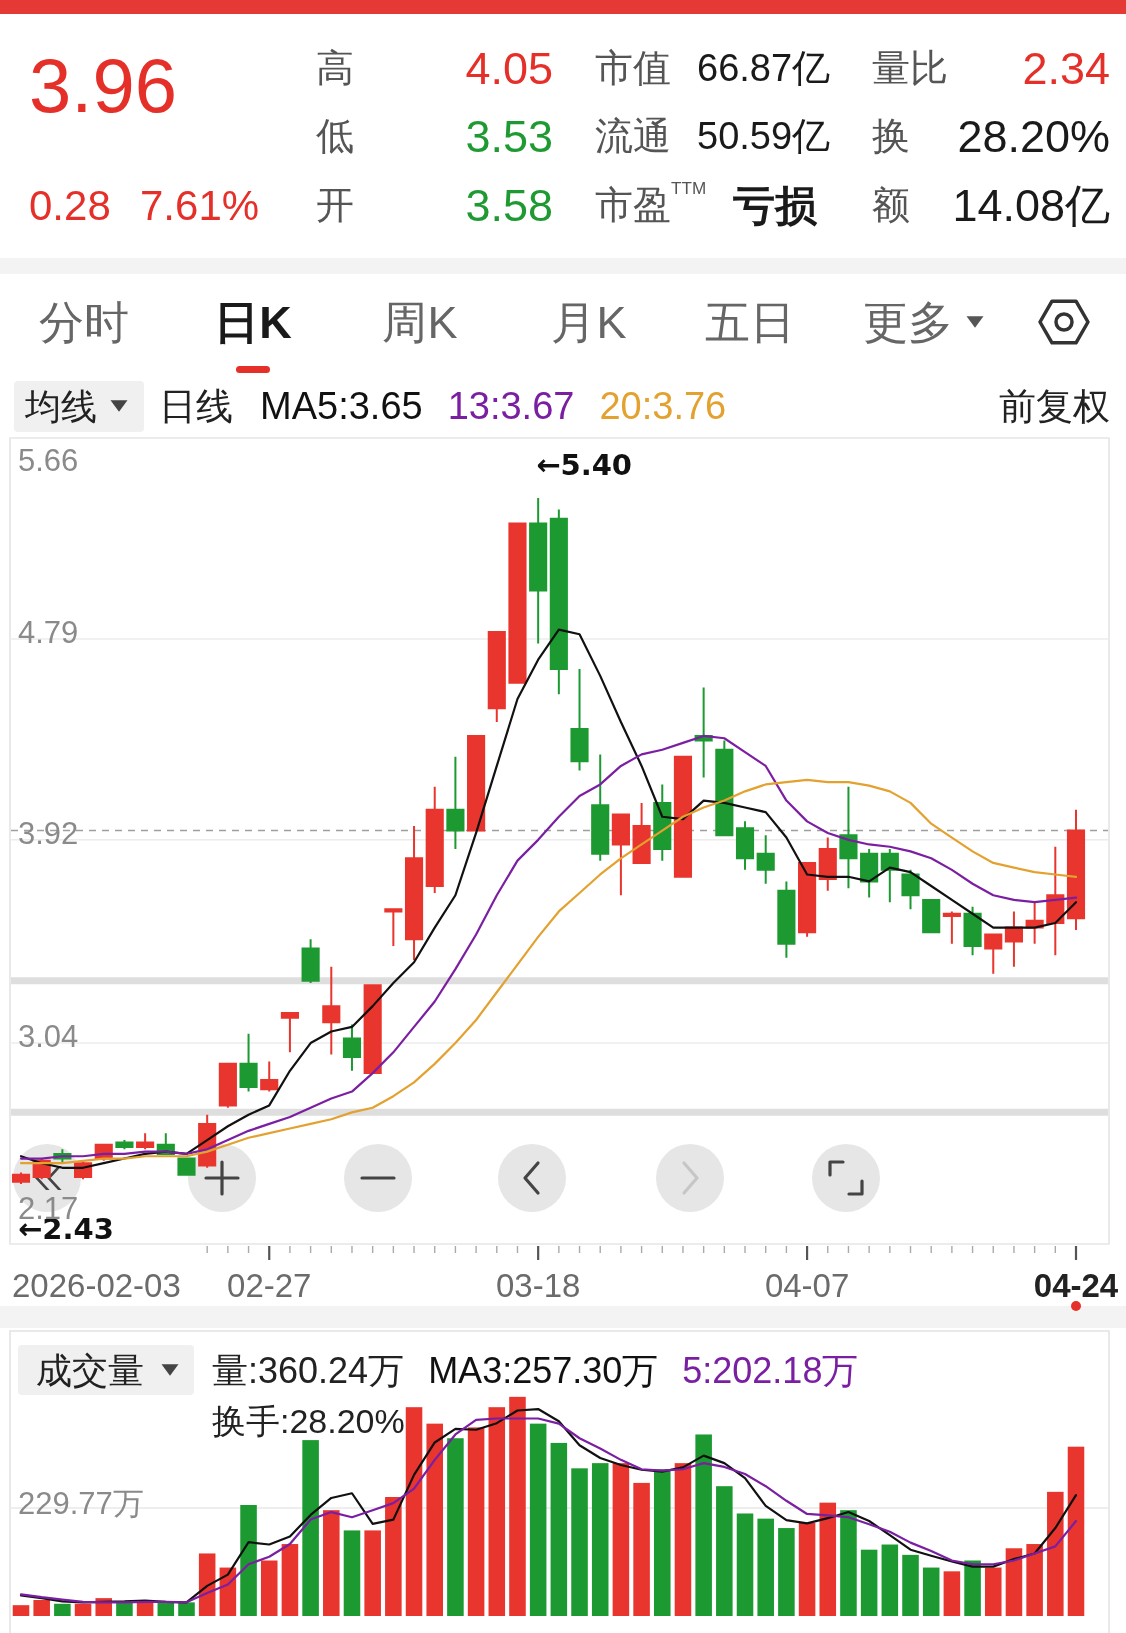 The height and width of the screenshot is (1633, 1126). I want to click on text: 市盈$^{TTM}$, so click(651, 202).